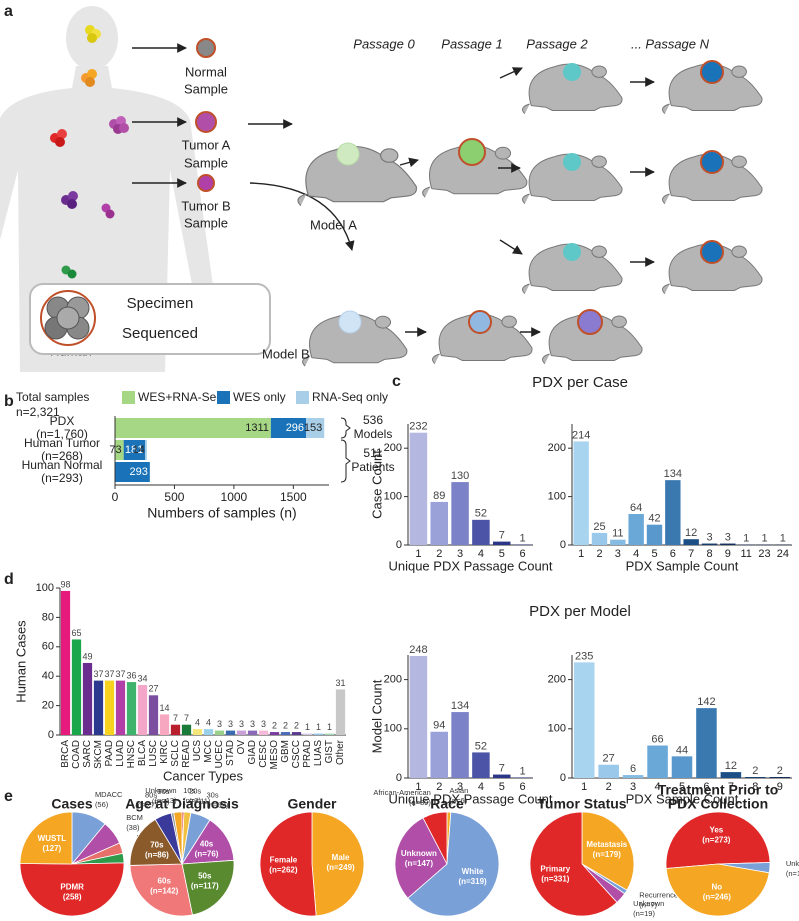 The height and width of the screenshot is (921, 799). Describe the element at coordinates (384, 43) in the screenshot. I see `passage-label: Passage 0` at that location.